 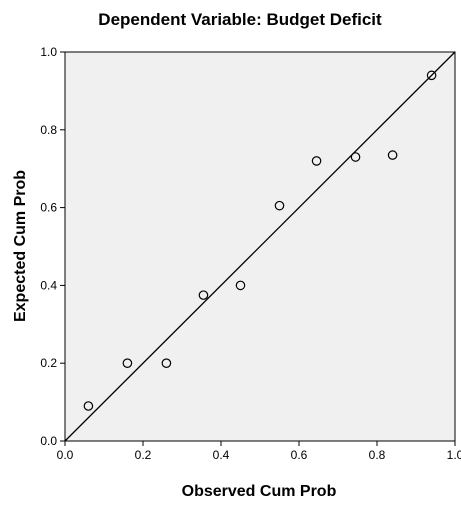 What do you see at coordinates (48, 52) in the screenshot?
I see `y-tick-label: 1.0` at bounding box center [48, 52].